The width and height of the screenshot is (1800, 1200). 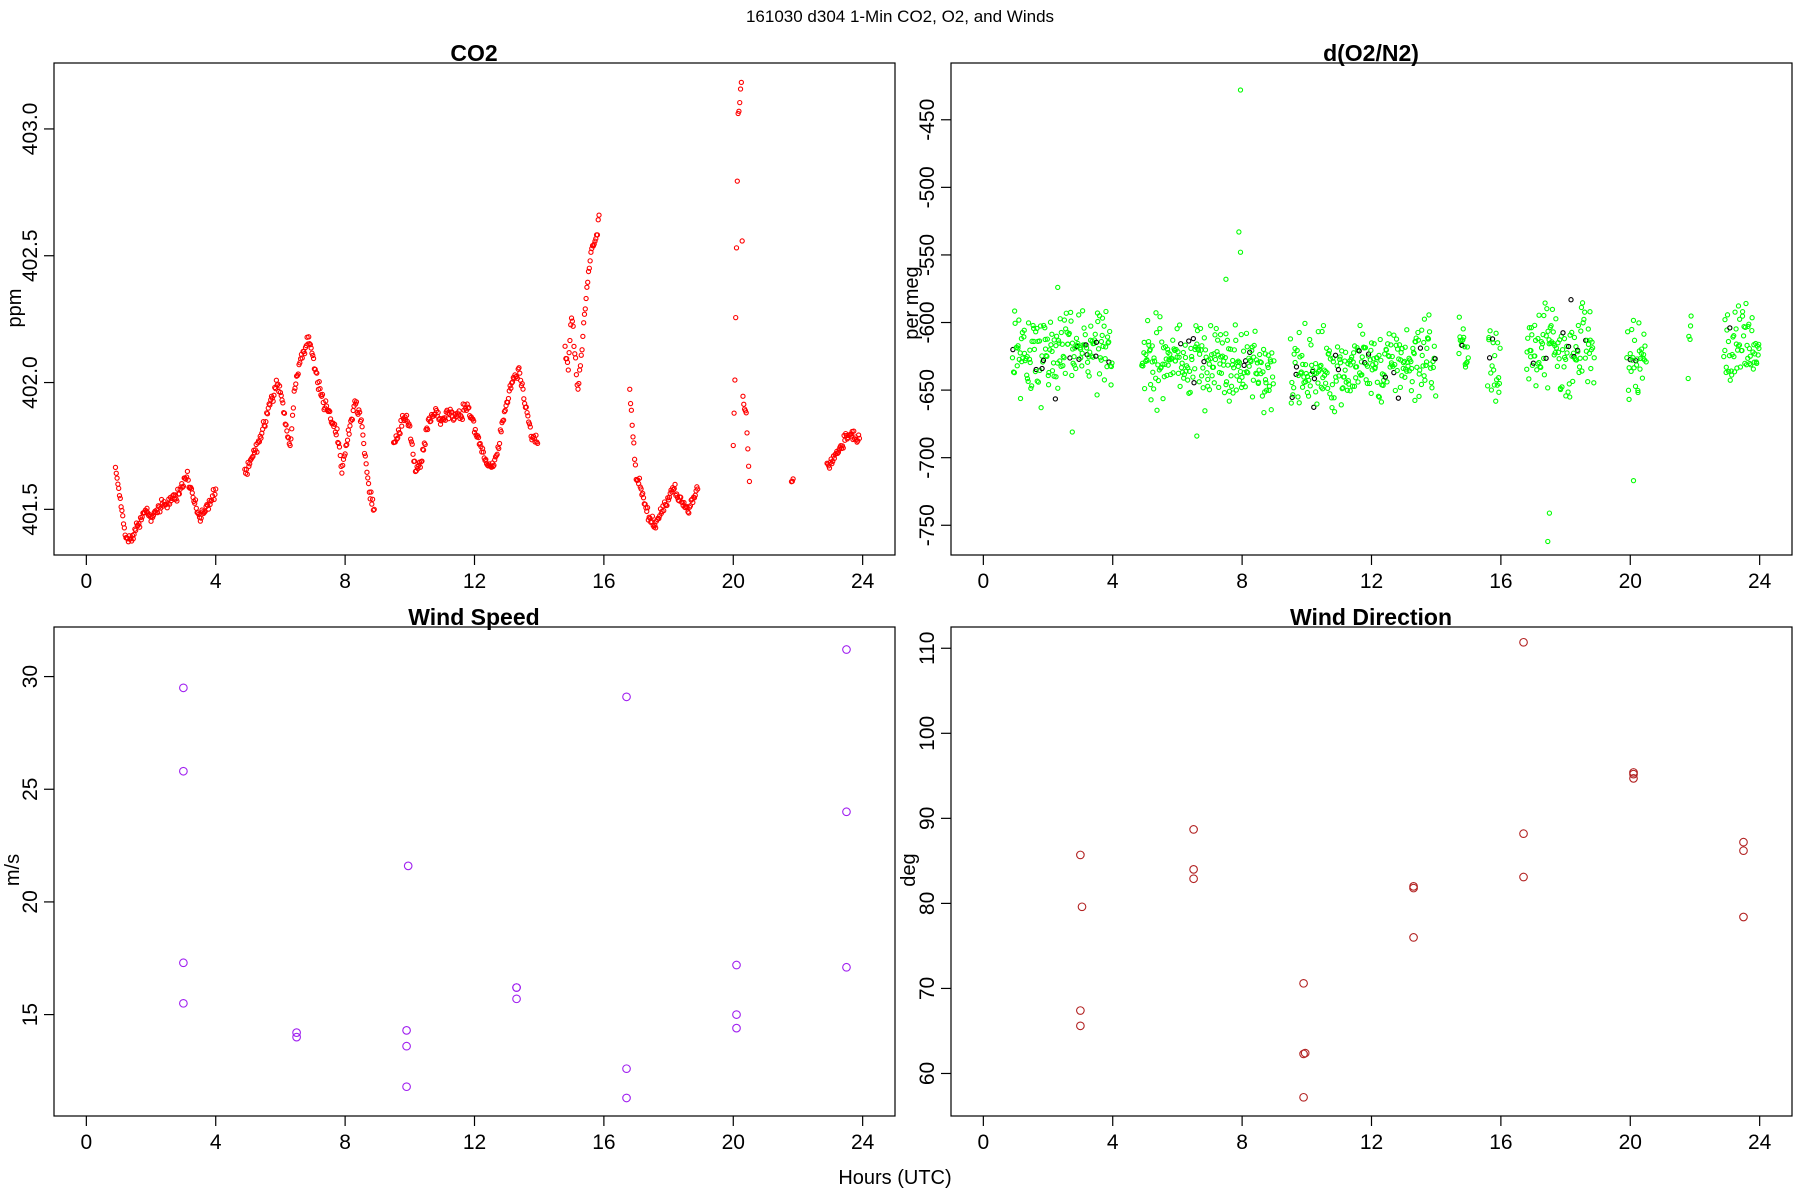 What do you see at coordinates (1113, 581) in the screenshot?
I see `panel-o2-xtick-label: 4` at bounding box center [1113, 581].